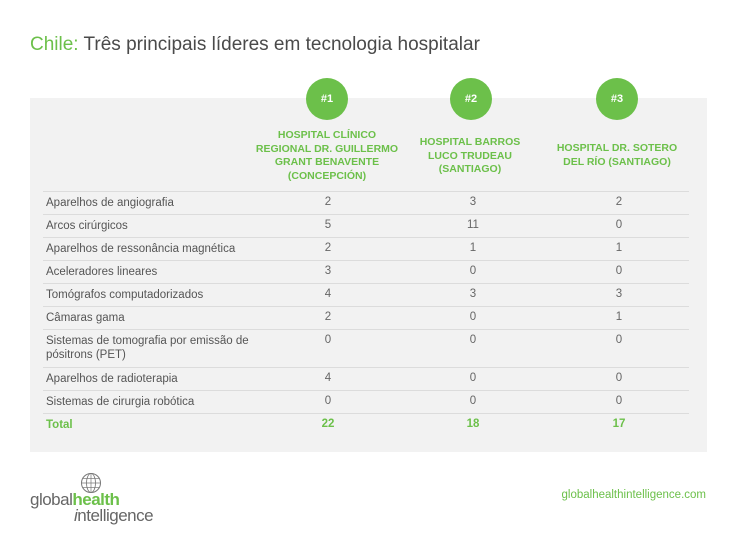 Image resolution: width=736 pixels, height=541 pixels. I want to click on cell-hospital-2: 11, so click(473, 225).